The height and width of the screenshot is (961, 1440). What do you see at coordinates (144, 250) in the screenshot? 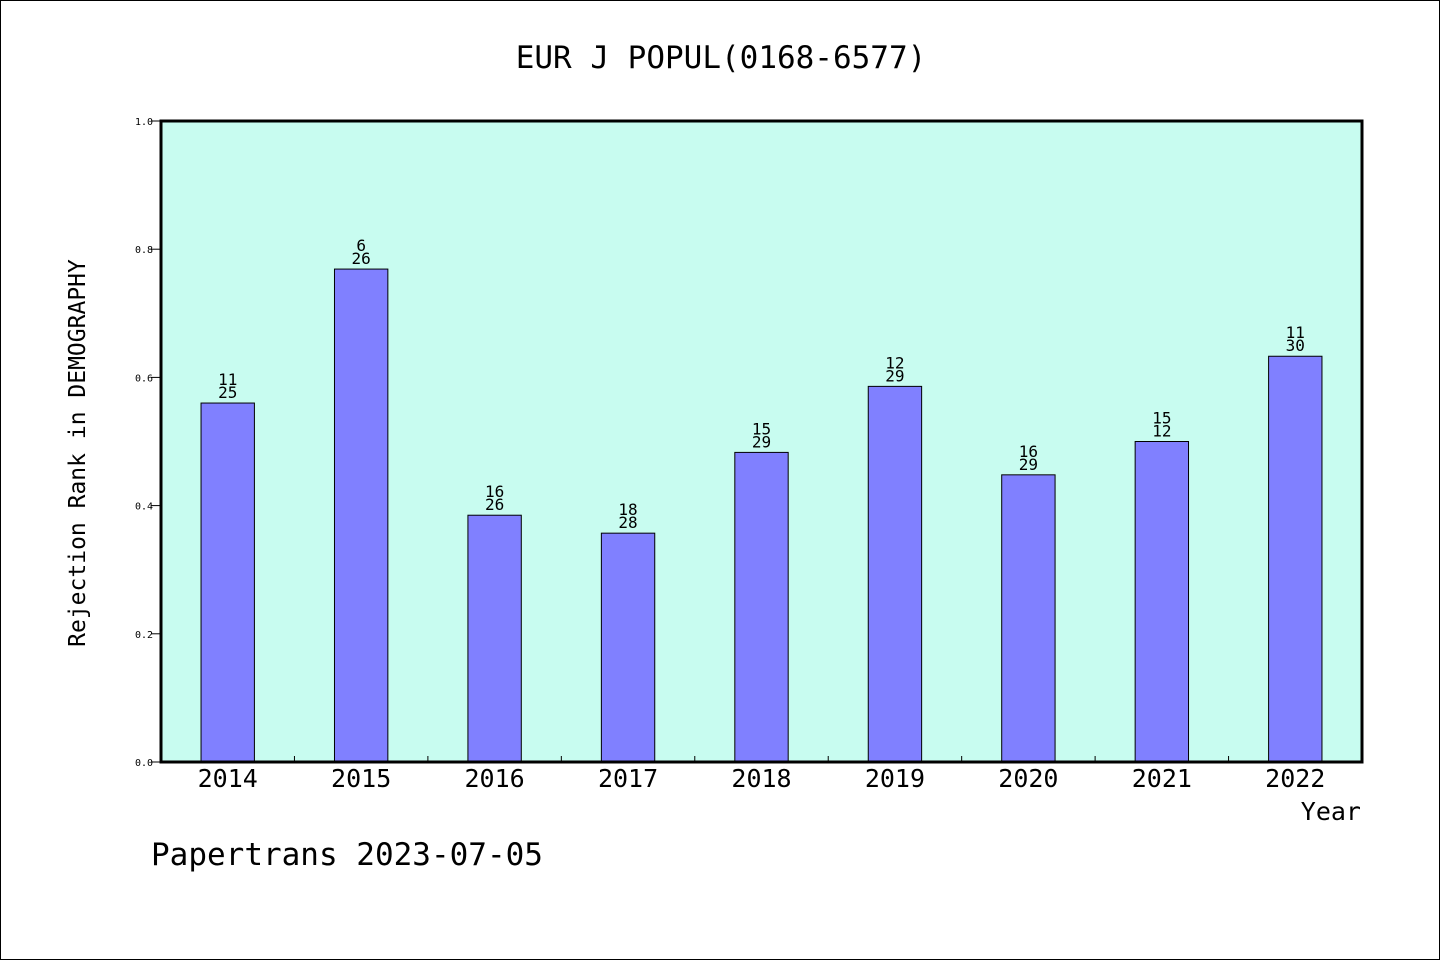
I see `y-tick-label: 0.8` at bounding box center [144, 250].